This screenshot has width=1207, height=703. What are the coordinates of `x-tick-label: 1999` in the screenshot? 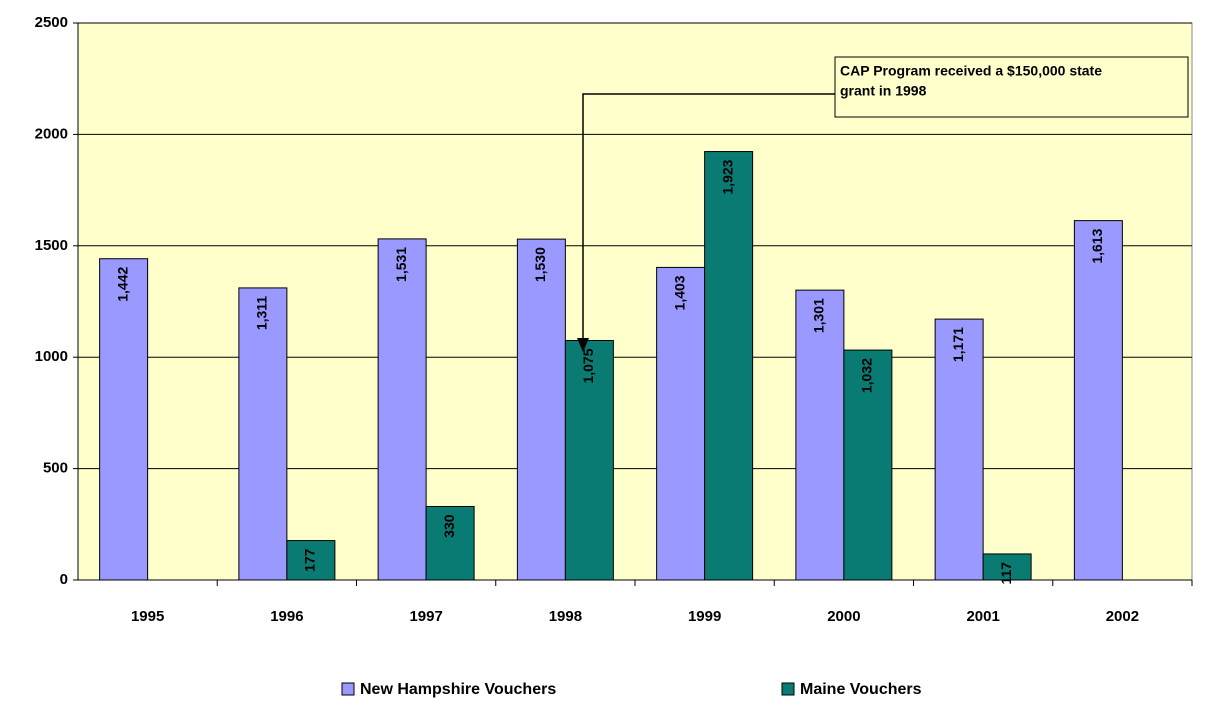 It's located at (704, 616).